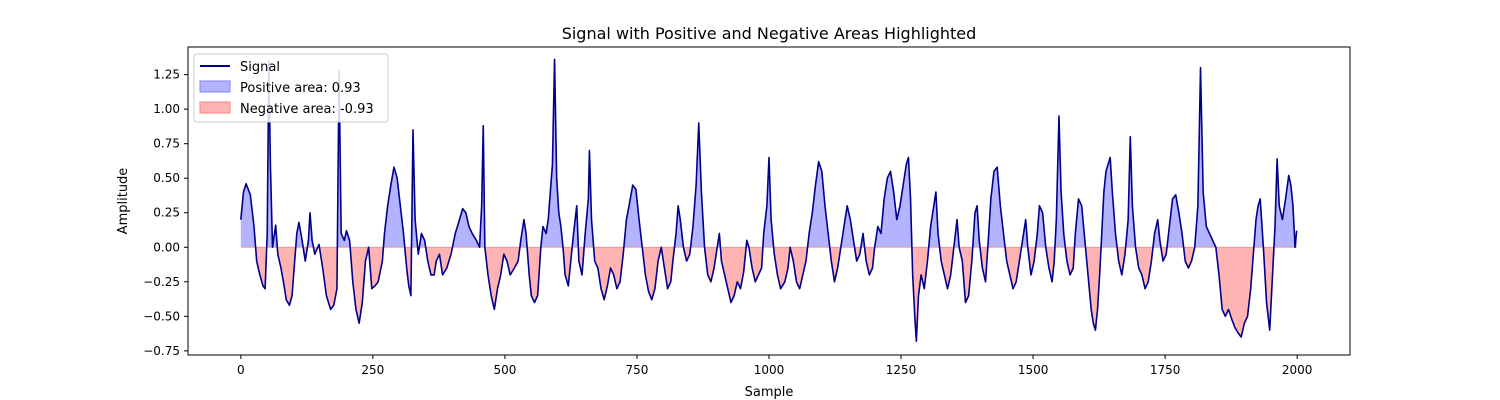 The image size is (1500, 400). What do you see at coordinates (215, 86) in the screenshot?
I see `legend-positive-swatch` at bounding box center [215, 86].